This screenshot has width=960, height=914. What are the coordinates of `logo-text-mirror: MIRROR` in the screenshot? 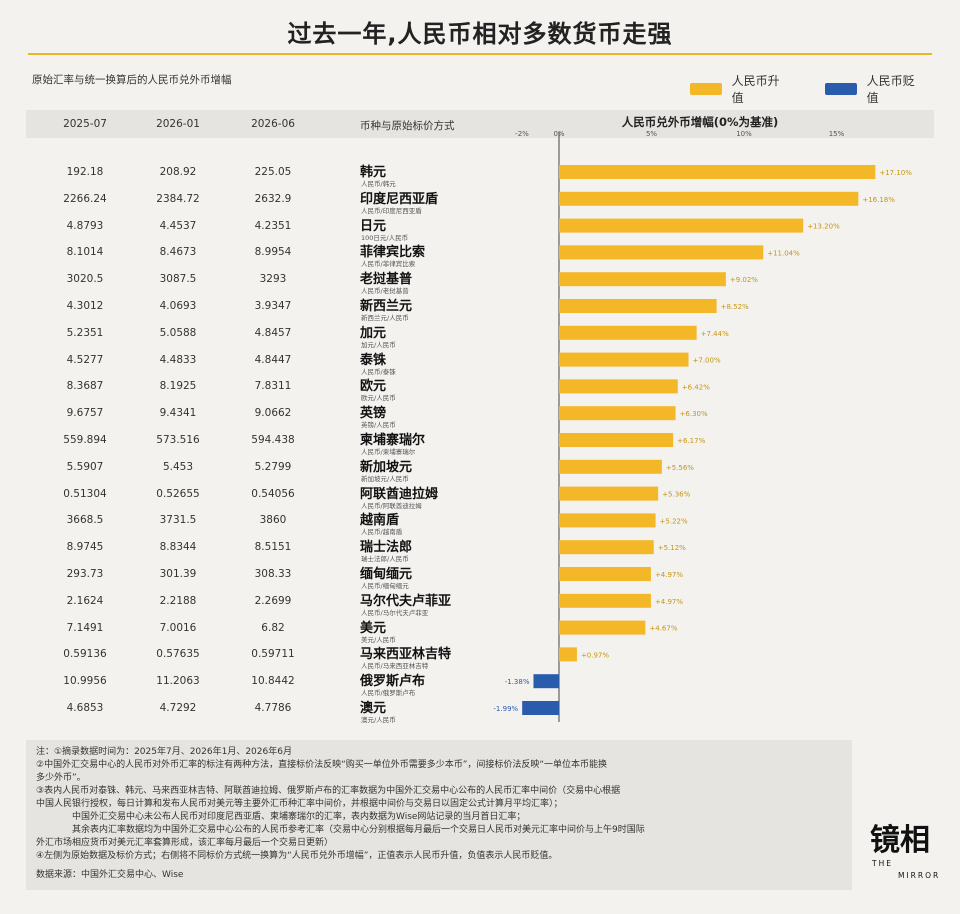 It's located at (919, 875).